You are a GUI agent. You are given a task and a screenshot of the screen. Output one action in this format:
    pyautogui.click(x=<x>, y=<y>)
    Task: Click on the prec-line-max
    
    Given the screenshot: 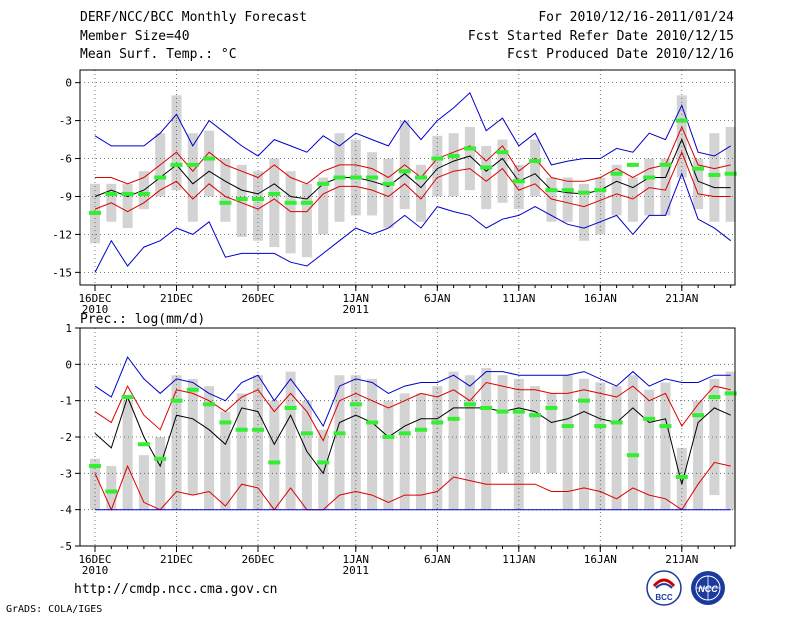 What is the action you would take?
    pyautogui.click(x=412, y=392)
    